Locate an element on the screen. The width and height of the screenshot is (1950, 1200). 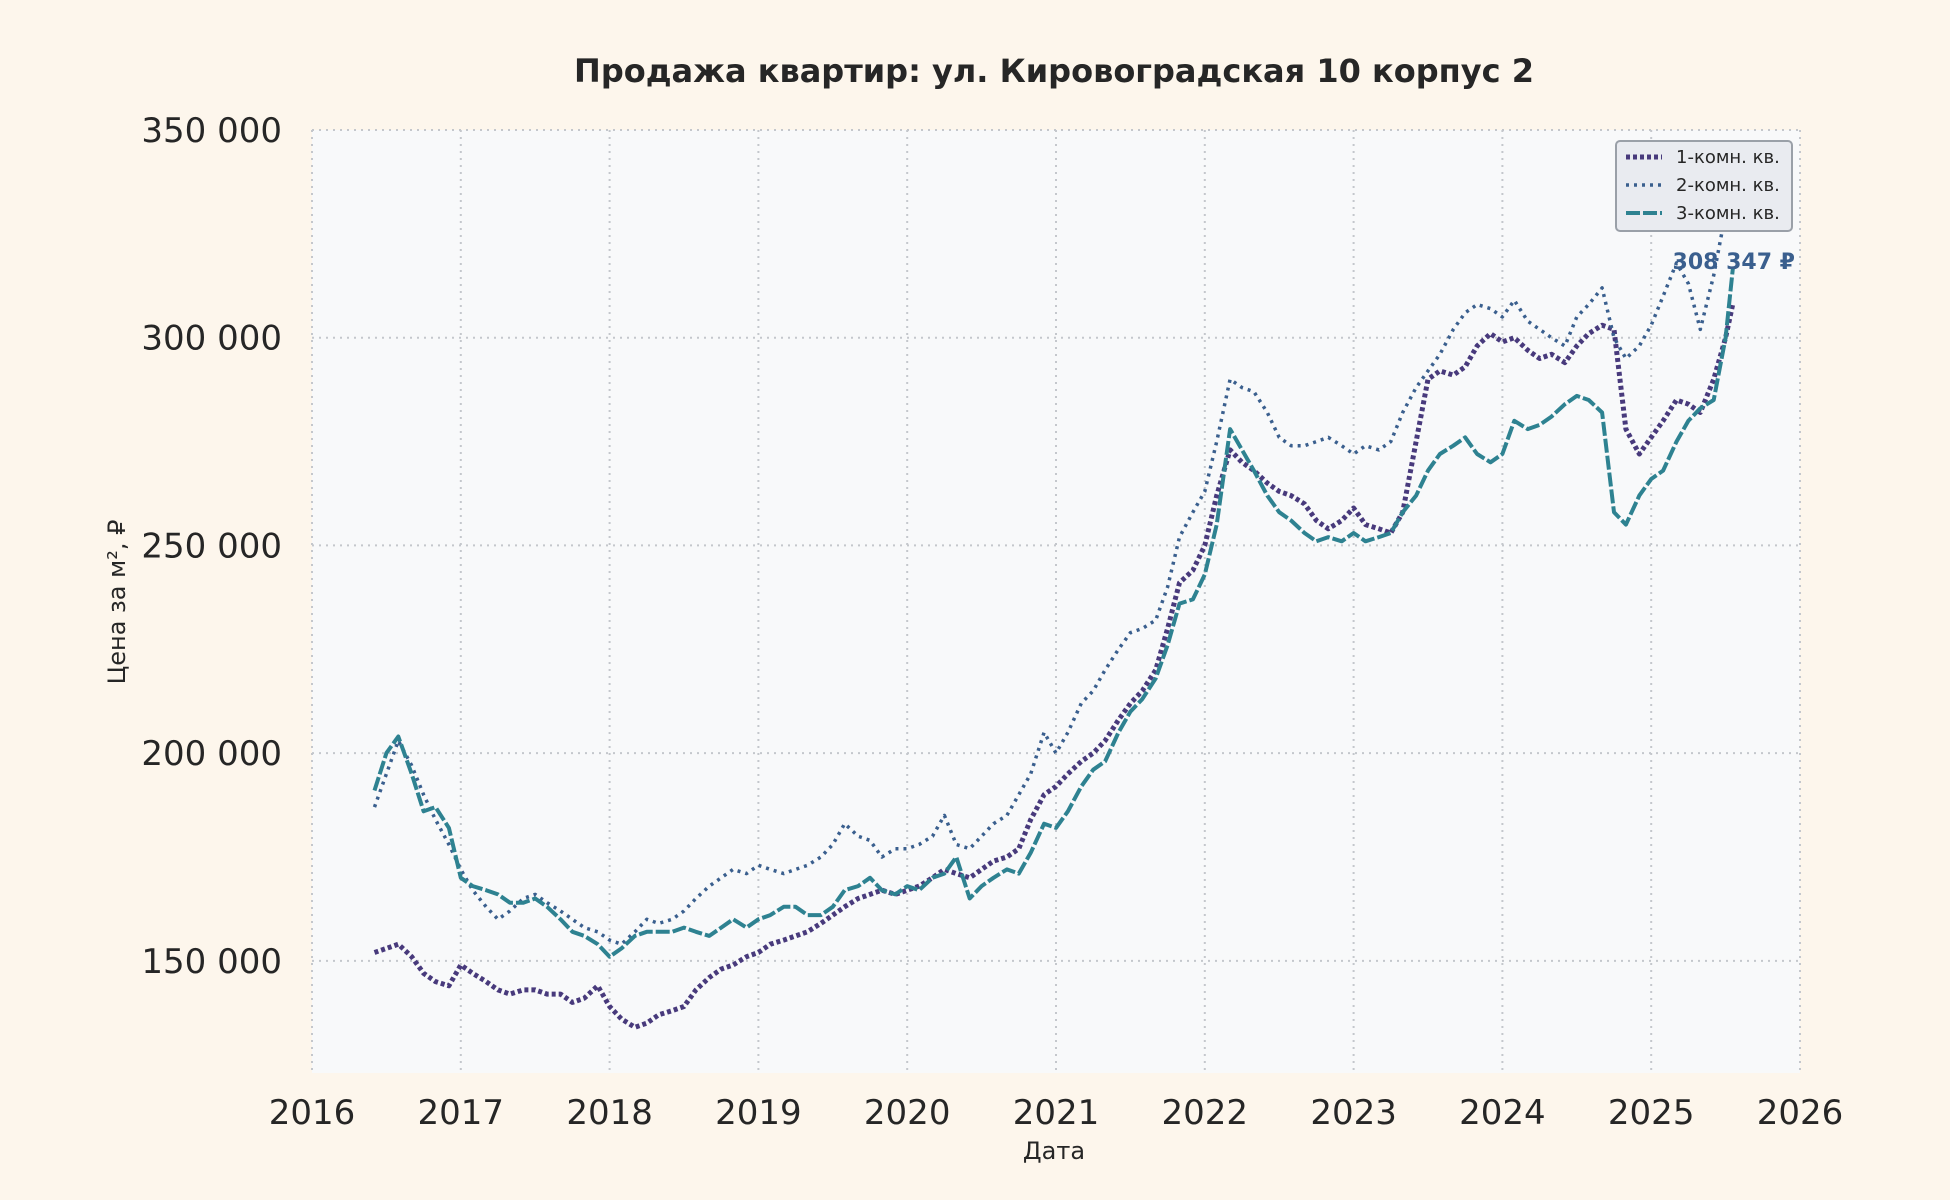
x-tick-label: 2017 is located at coordinates (461, 1113).